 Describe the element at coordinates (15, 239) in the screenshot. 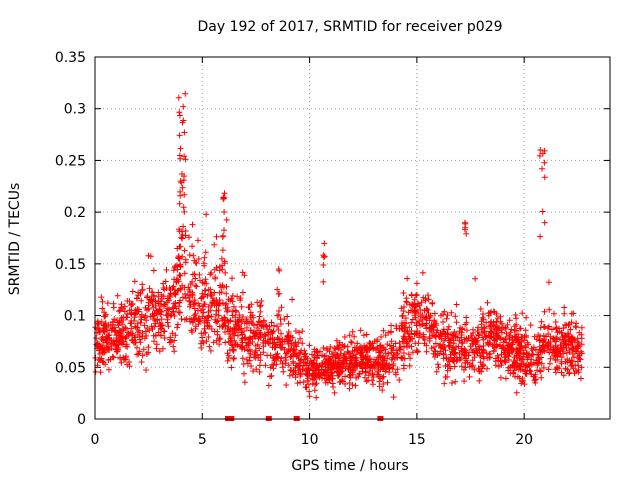

I see `y-axis-label: SRMTID / TECUs` at that location.